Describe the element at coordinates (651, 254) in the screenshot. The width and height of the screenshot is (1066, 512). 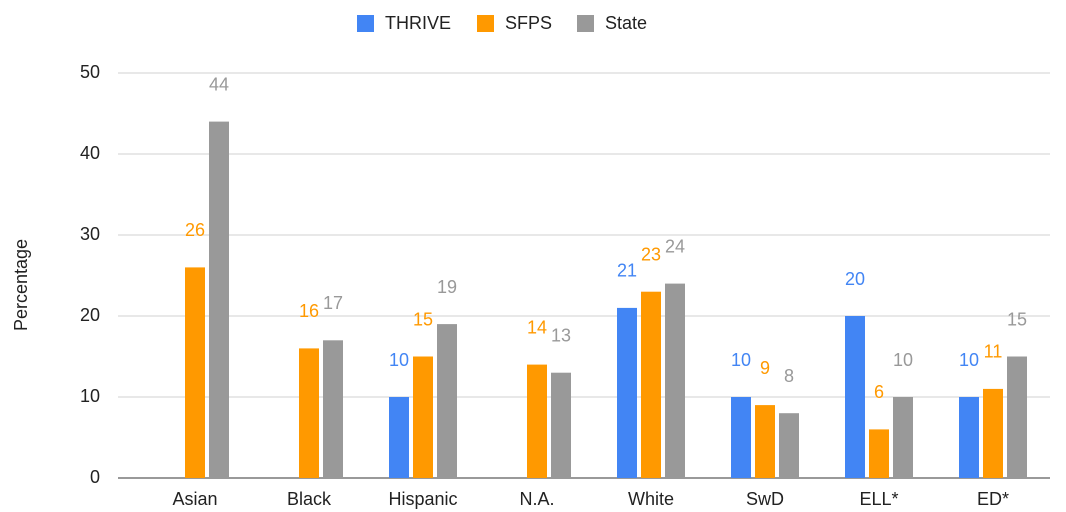
I see `data-label: 23` at that location.